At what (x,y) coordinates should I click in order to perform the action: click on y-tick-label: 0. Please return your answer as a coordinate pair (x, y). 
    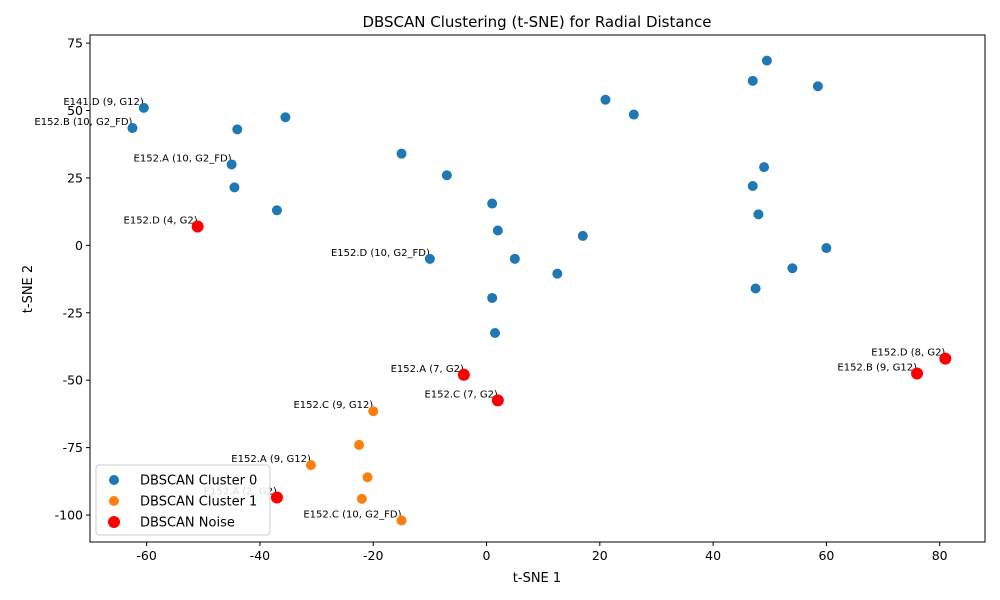
    Looking at the image, I should click on (79, 245).